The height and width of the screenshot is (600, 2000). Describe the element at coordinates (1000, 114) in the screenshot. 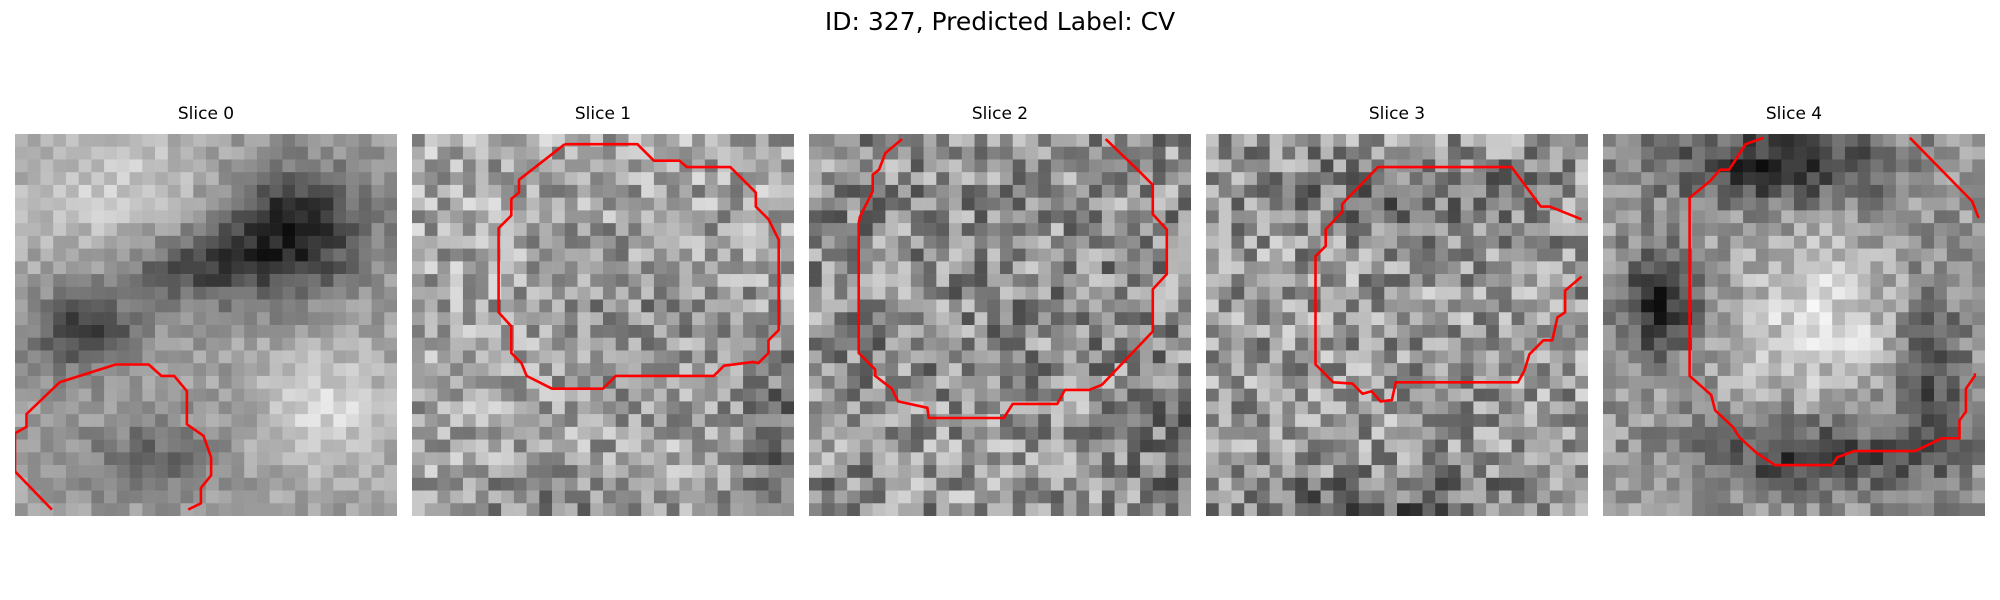

I see `slice-title-2: Slice 2` at that location.